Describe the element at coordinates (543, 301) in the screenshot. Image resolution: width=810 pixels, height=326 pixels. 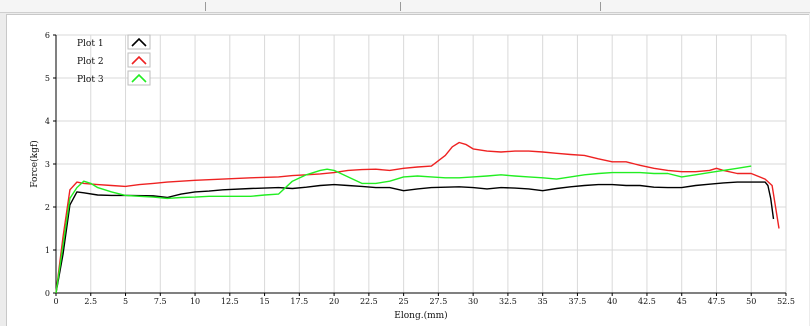
I see `x-tick-label: 35` at that location.